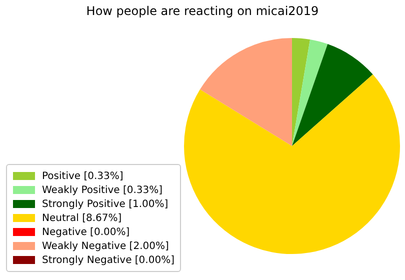  What do you see at coordinates (105, 246) in the screenshot?
I see `legend-label: Weakly Negative [2.00%]` at bounding box center [105, 246].